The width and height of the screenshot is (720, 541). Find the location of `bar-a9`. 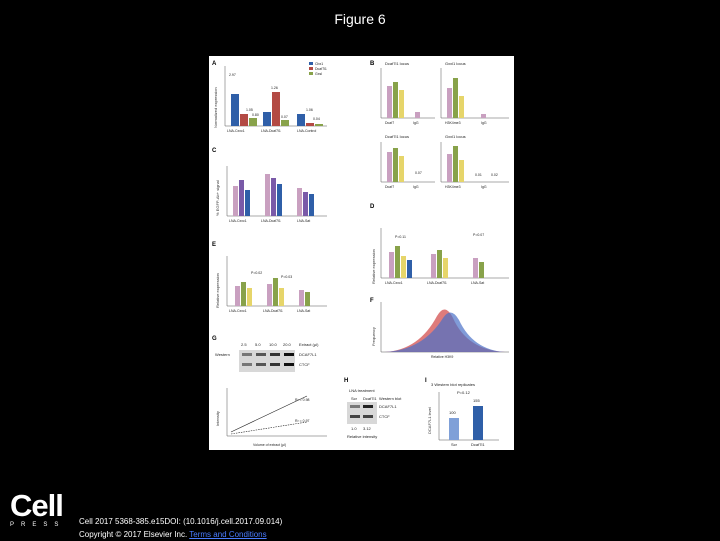

bar-a9 is located at coordinates (319, 125).